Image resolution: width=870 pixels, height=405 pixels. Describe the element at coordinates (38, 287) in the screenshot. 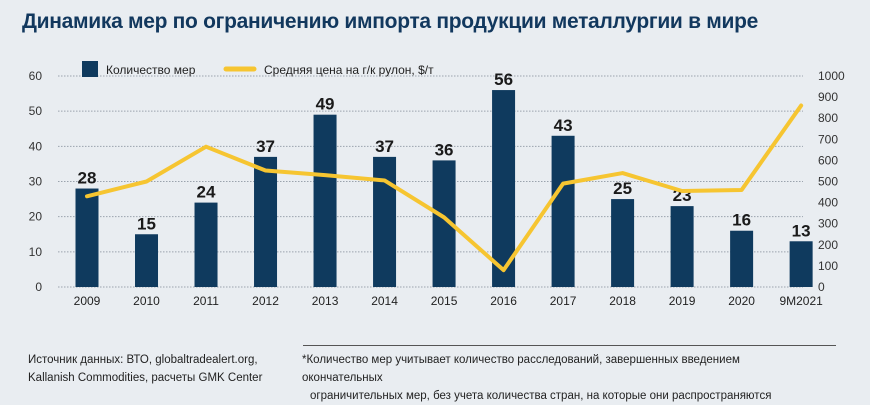

I see `y-left-tick: 0` at that location.